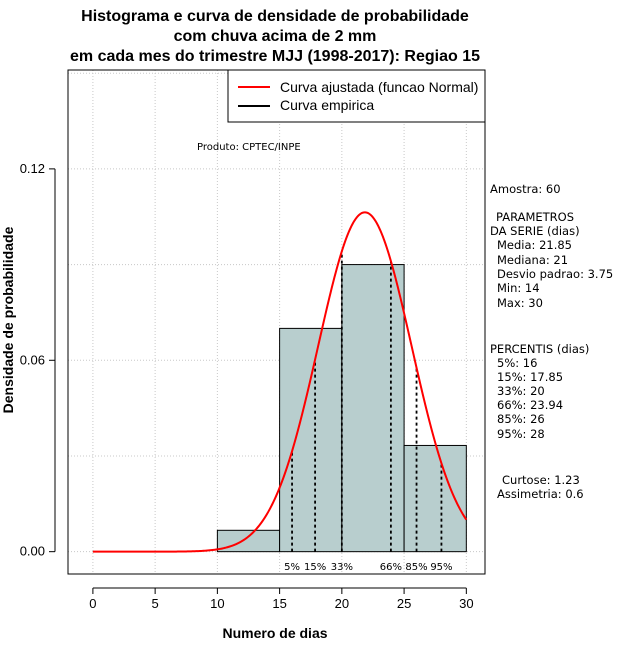 This screenshot has width=640, height=660. I want to click on stat-param-title-1: PARAMETROS, so click(535, 217).